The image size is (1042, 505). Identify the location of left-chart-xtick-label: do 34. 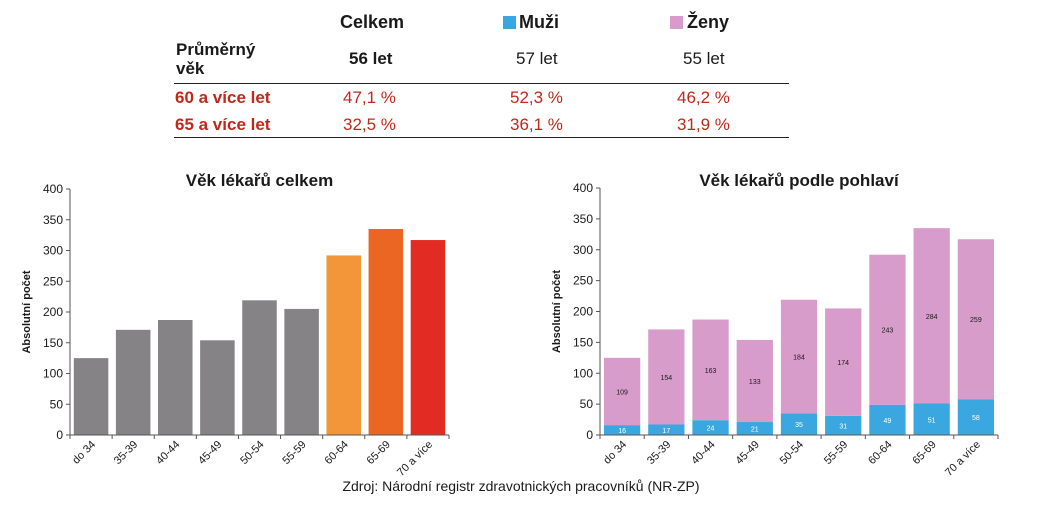
(84, 453).